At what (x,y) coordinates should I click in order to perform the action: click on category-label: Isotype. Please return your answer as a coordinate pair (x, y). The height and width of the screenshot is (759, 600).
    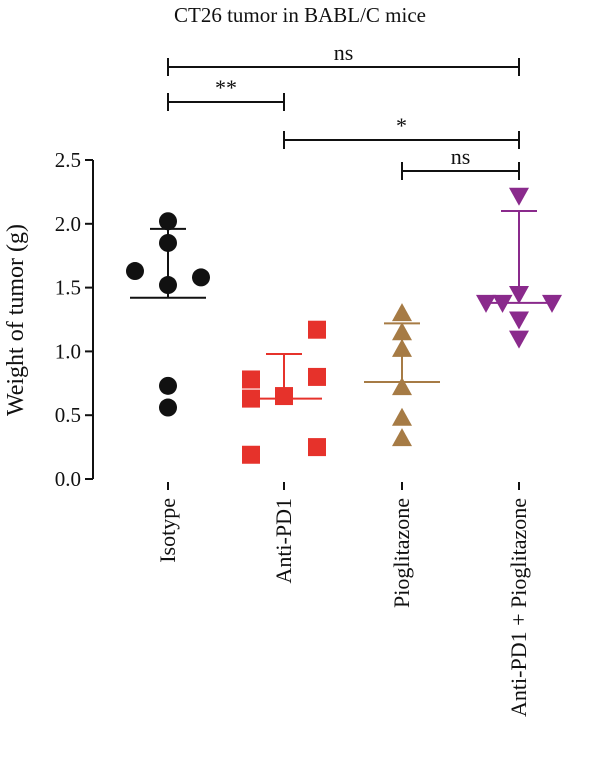
    Looking at the image, I should click on (167, 530).